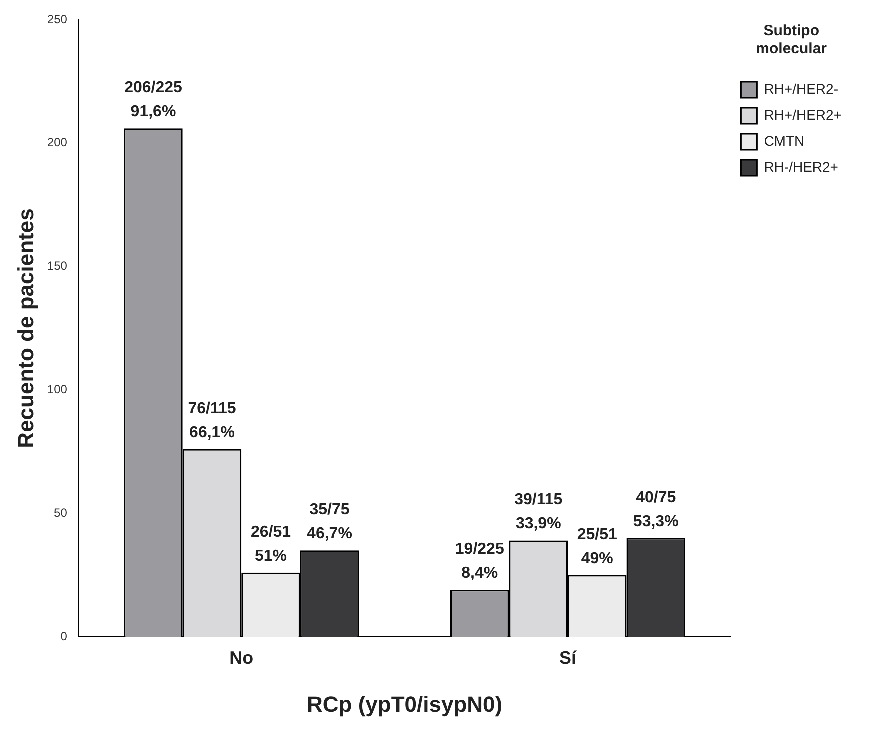  What do you see at coordinates (57, 266) in the screenshot?
I see `y-tick-label: 150` at bounding box center [57, 266].